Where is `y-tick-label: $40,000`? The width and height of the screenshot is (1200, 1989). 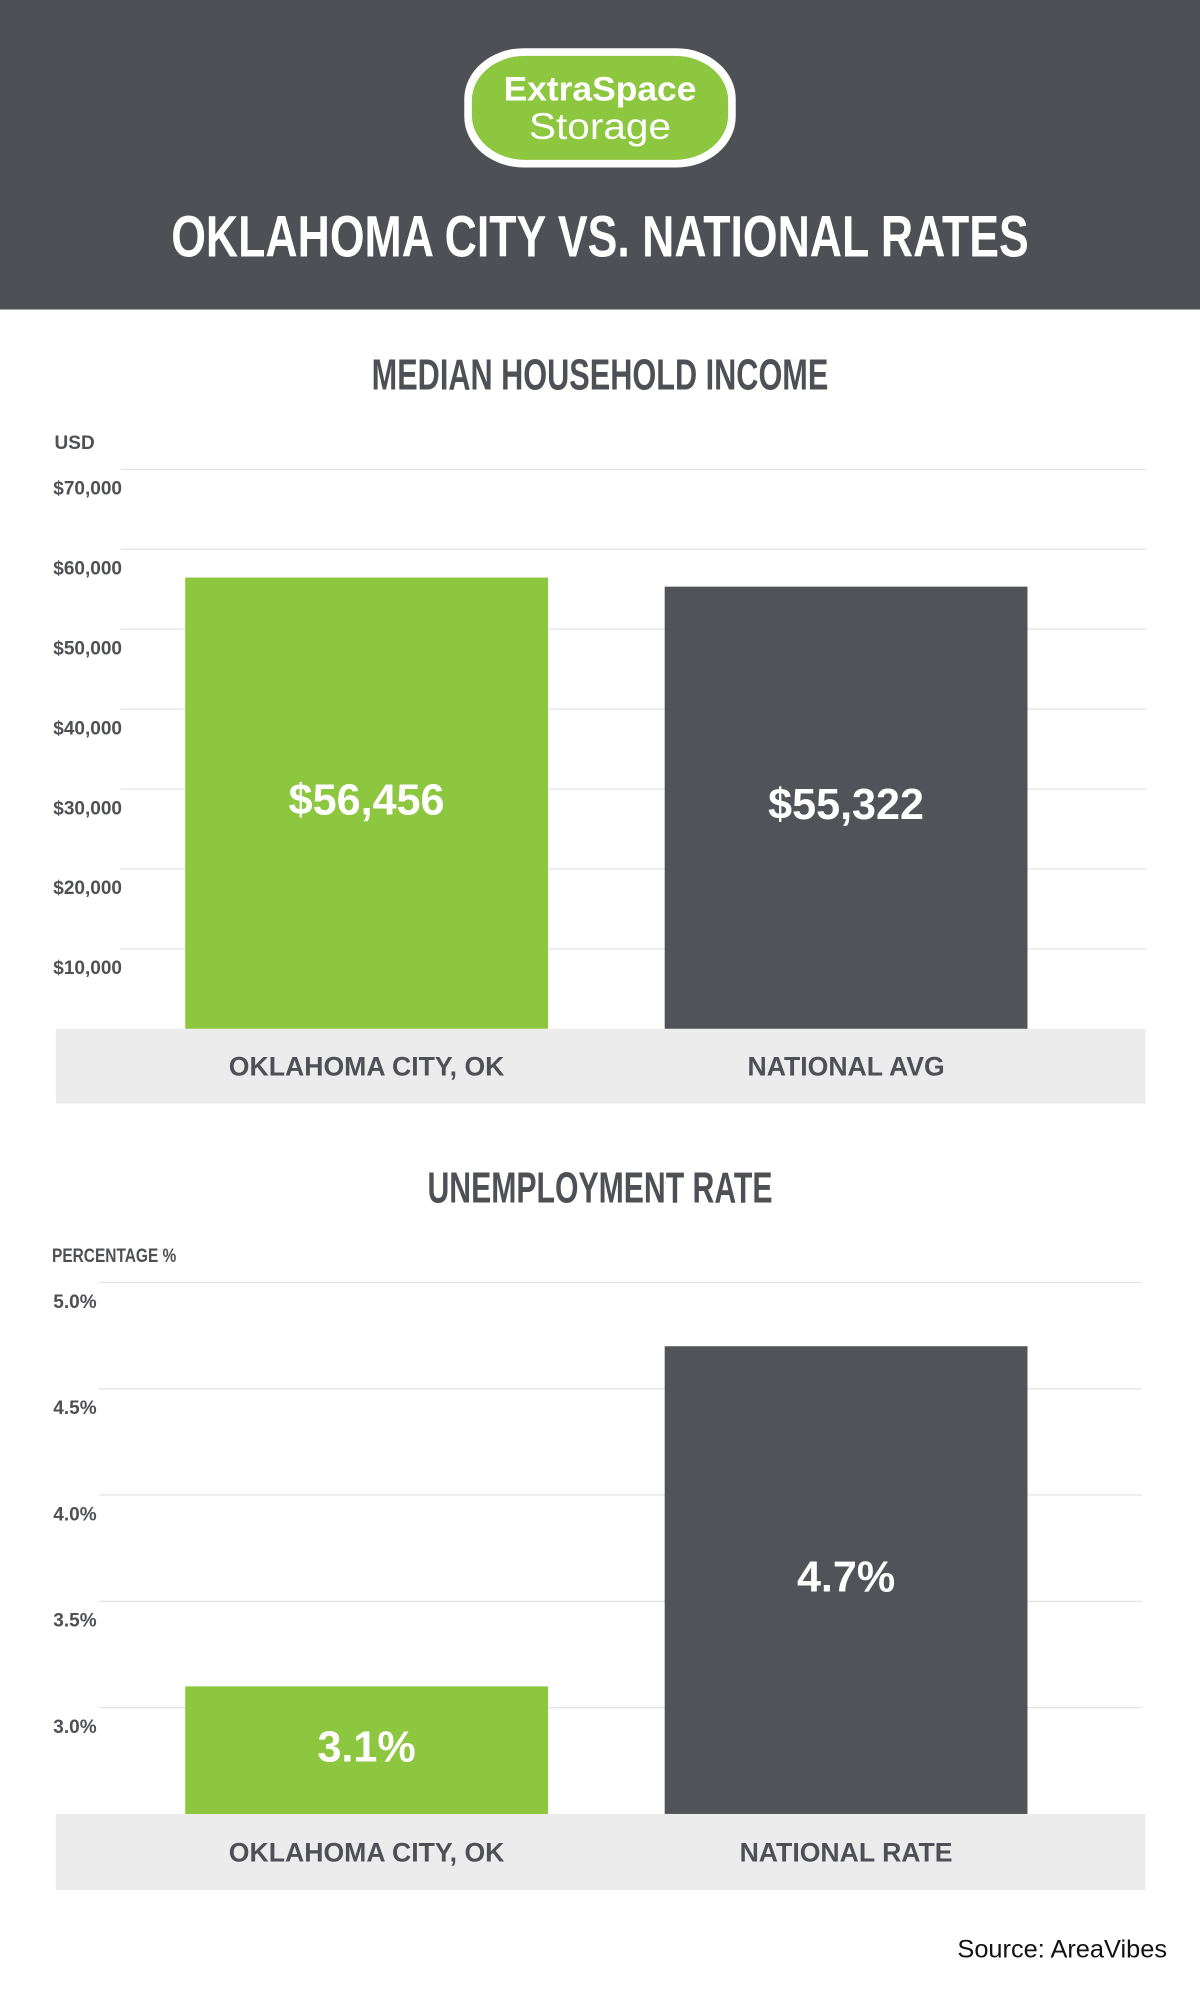 y-tick-label: $40,000 is located at coordinates (87, 728).